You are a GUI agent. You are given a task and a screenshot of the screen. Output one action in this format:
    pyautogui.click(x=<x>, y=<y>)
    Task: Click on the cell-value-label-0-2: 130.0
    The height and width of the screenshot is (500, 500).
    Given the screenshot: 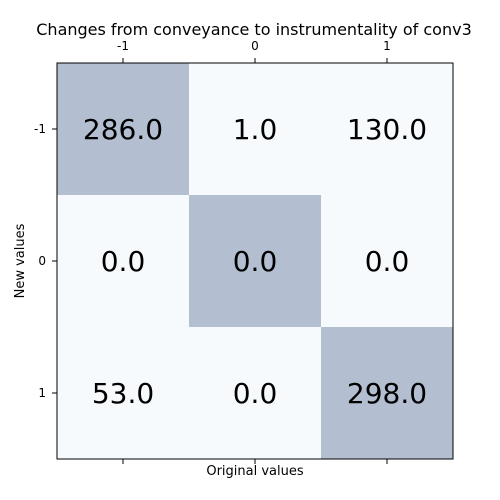 What is the action you would take?
    pyautogui.click(x=387, y=129)
    